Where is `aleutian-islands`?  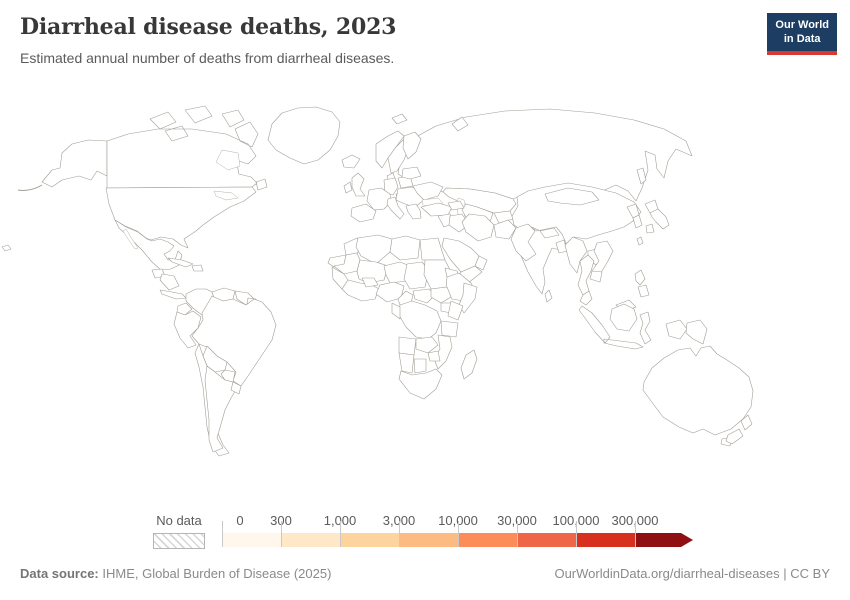
aleutian-islands is located at coordinates (30, 187).